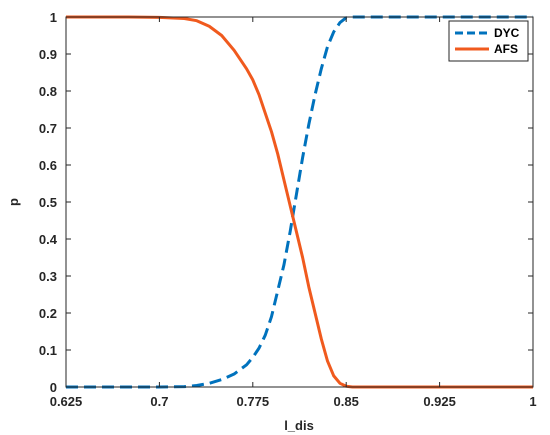 This screenshot has height=435, width=550. Describe the element at coordinates (253, 401) in the screenshot. I see `x-tick-label: 0.775` at that location.